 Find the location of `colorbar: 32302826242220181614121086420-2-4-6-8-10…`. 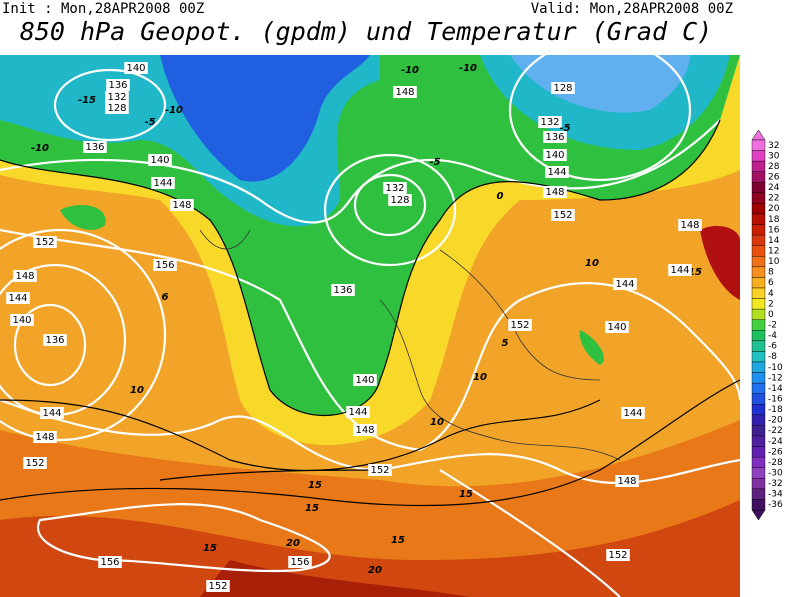

colorbar: 32302826242220181614121086420-2-4-6-8-10… is located at coordinates (767, 325).